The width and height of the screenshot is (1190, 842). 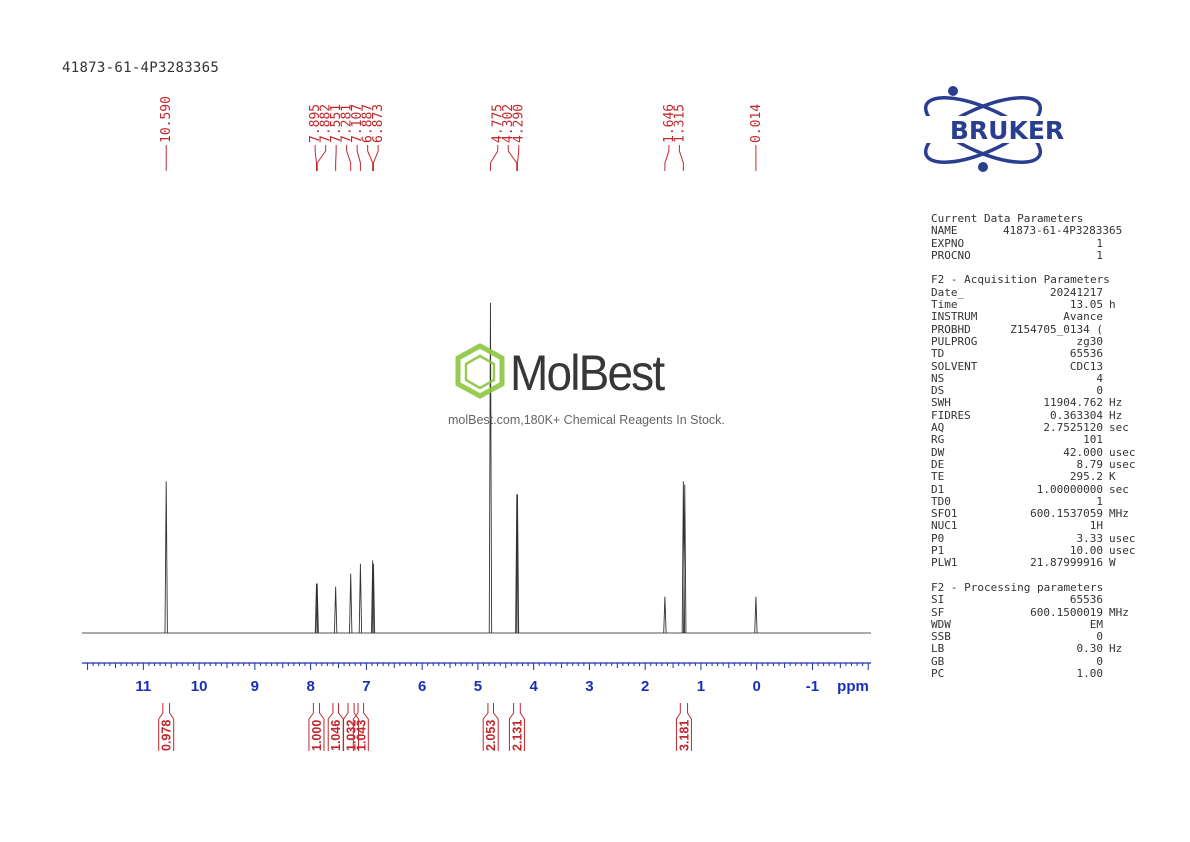 What do you see at coordinates (315, 123) in the screenshot?
I see `peak-label: 7.895` at bounding box center [315, 123].